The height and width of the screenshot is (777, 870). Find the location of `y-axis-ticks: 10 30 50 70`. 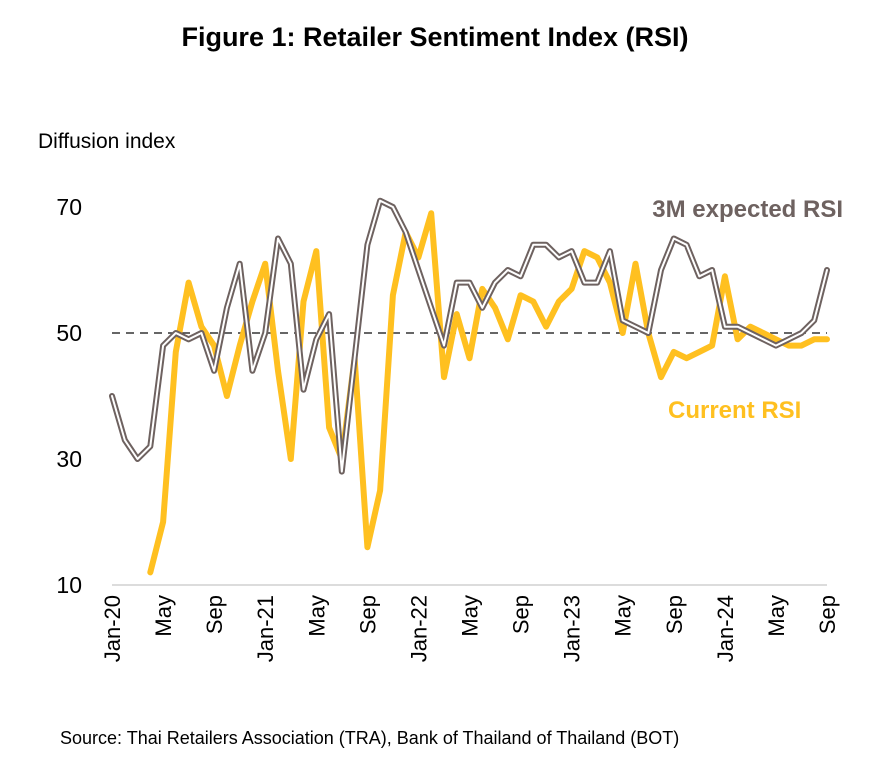

y-axis-ticks: 10 30 50 70 is located at coordinates (69, 396).